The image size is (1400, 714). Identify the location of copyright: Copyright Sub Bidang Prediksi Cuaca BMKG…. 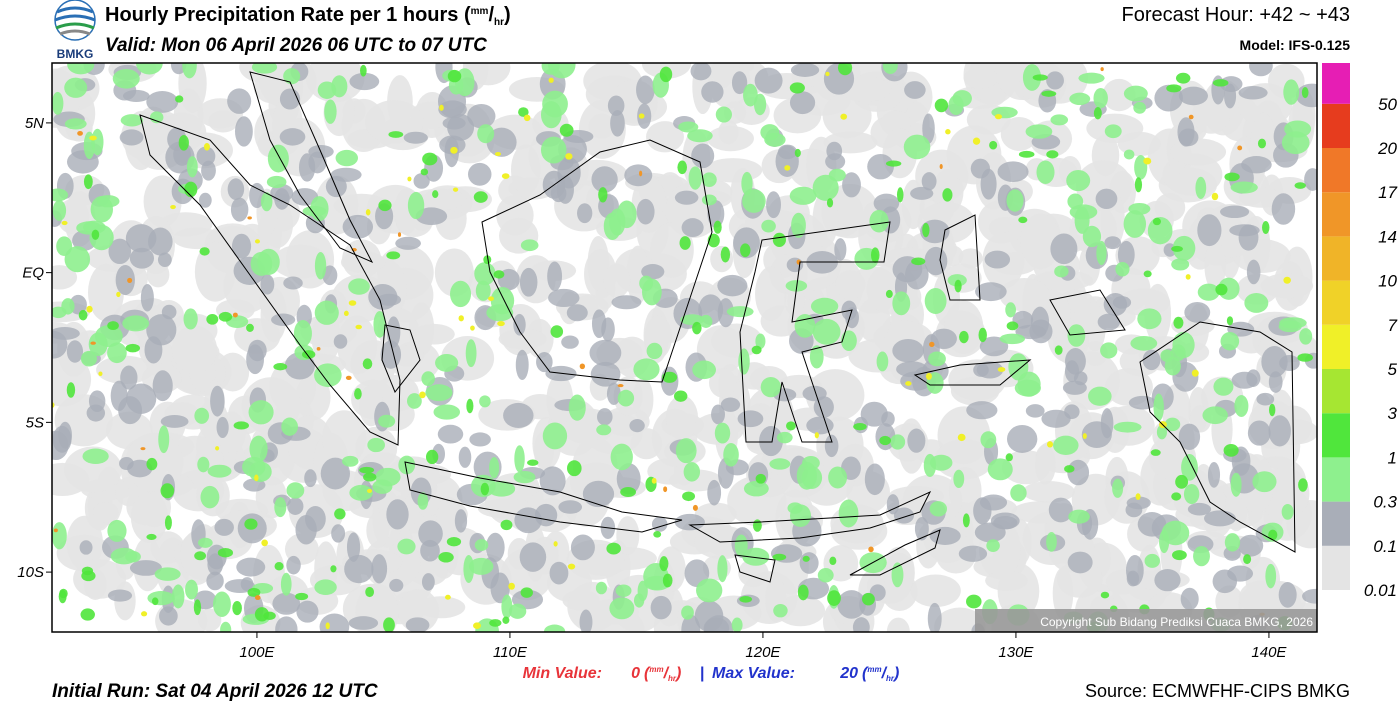
(1176, 622).